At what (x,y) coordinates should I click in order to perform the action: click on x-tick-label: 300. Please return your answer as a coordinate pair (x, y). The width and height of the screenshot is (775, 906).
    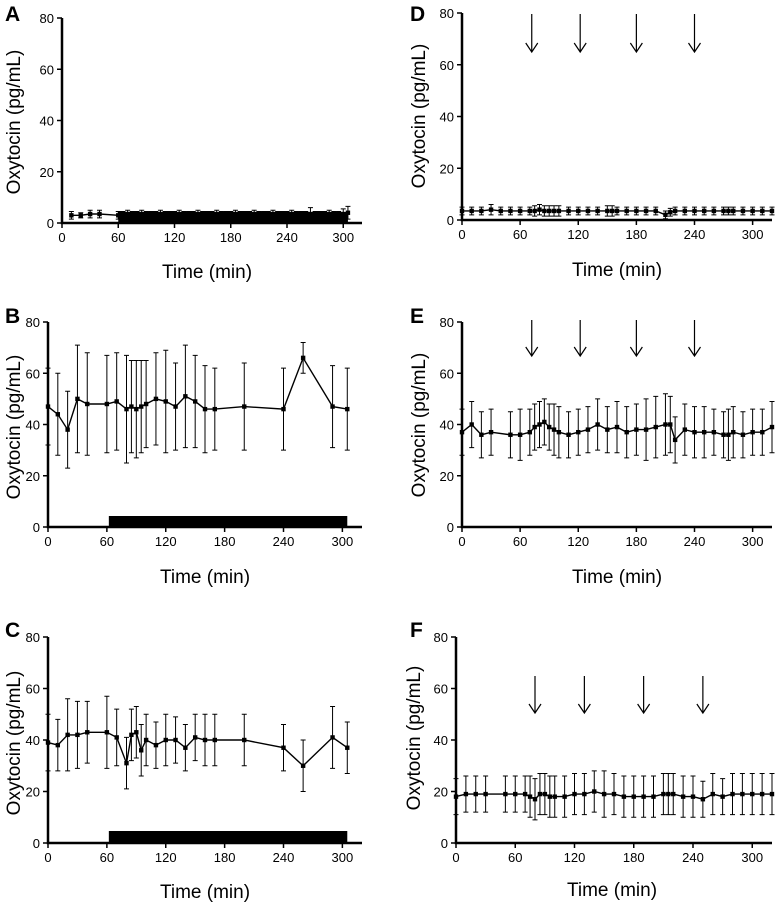
    Looking at the image, I should click on (752, 857).